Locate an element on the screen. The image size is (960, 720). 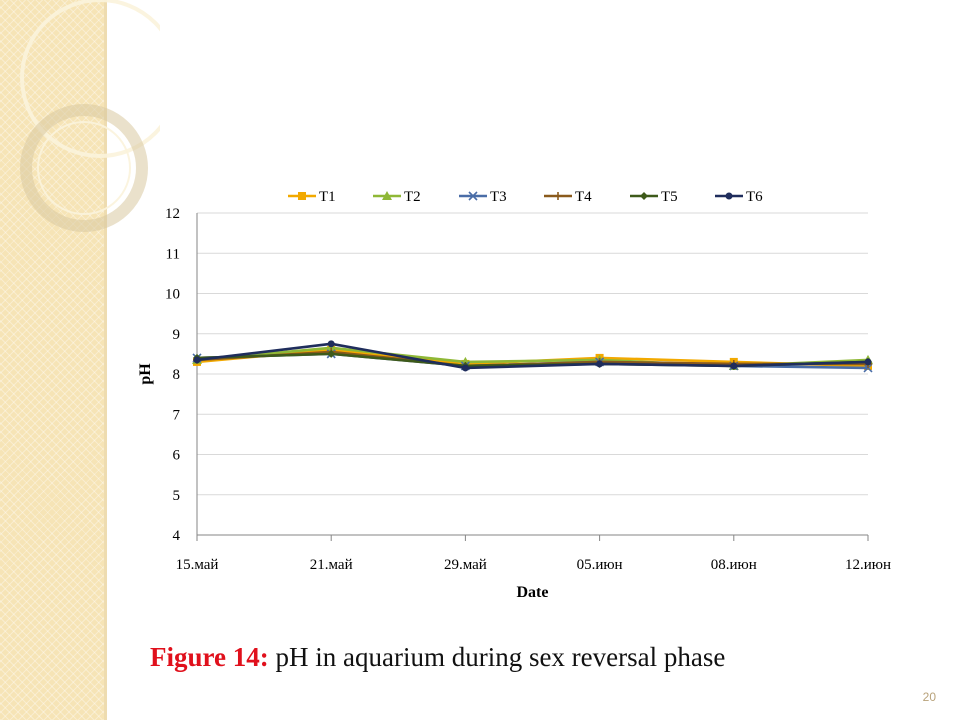
y-tick-label: 4 is located at coordinates (177, 536).